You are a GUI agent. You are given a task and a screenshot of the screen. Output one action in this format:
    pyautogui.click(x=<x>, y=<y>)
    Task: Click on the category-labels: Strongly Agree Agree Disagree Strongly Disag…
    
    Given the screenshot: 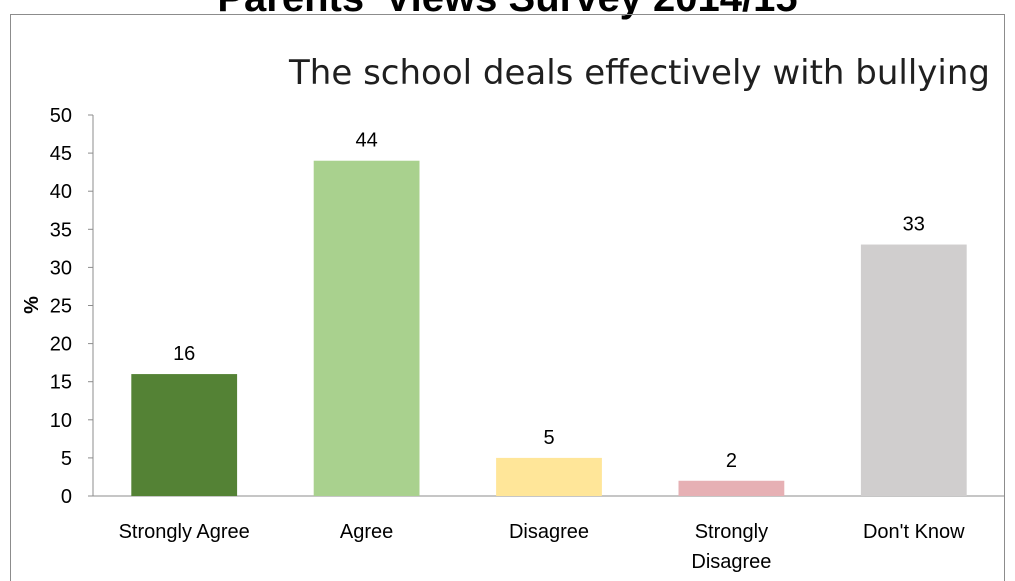 What is the action you would take?
    pyautogui.click(x=542, y=547)
    